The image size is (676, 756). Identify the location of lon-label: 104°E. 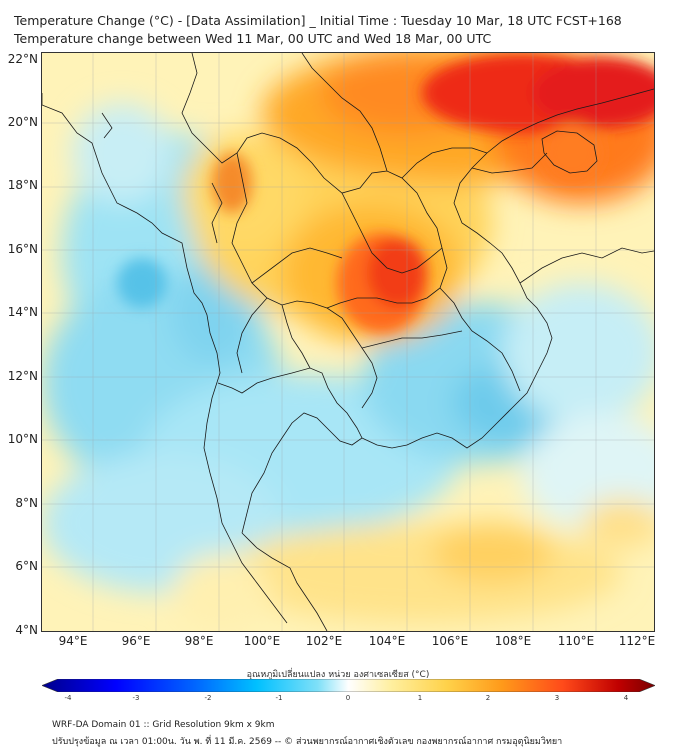
(387, 641).